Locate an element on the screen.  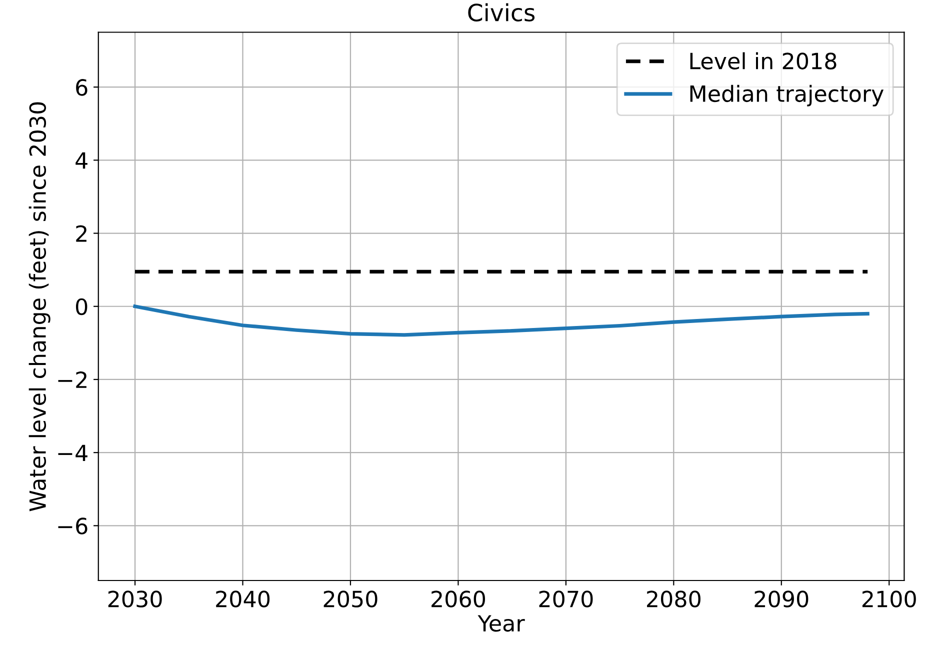
x-tick-label: 2100 is located at coordinates (889, 599).